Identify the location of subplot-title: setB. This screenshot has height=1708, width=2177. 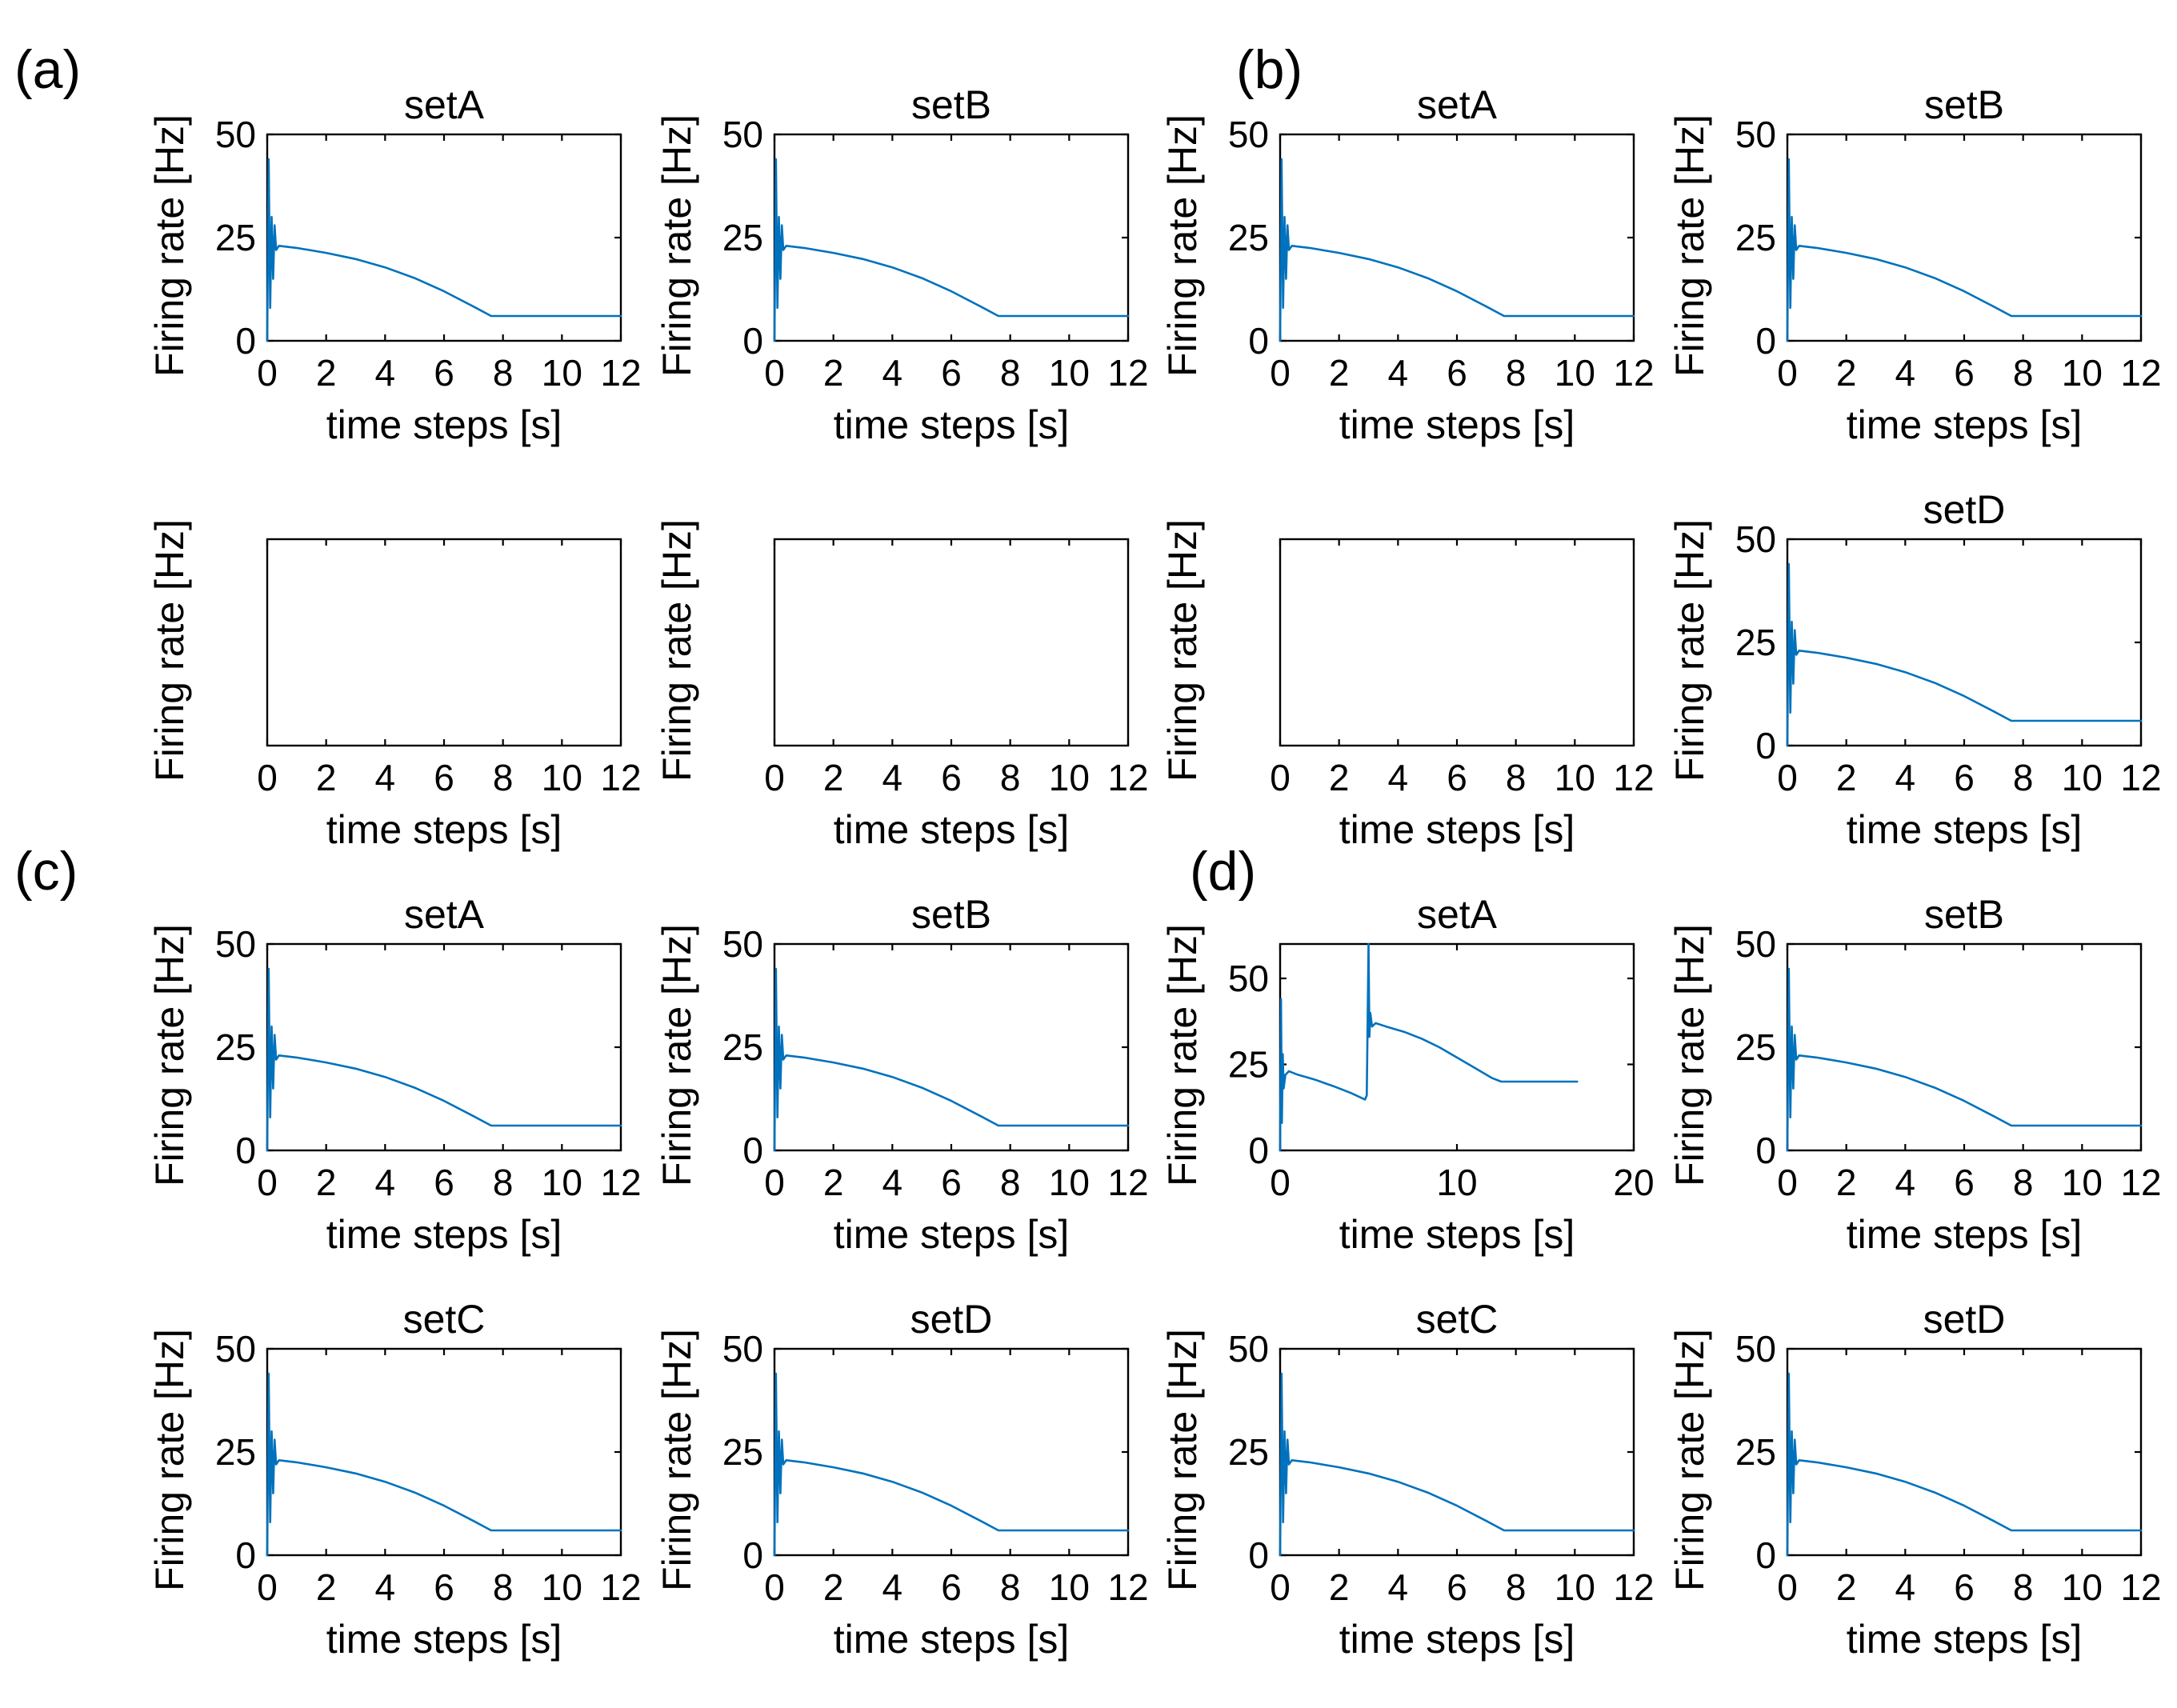
(951, 104).